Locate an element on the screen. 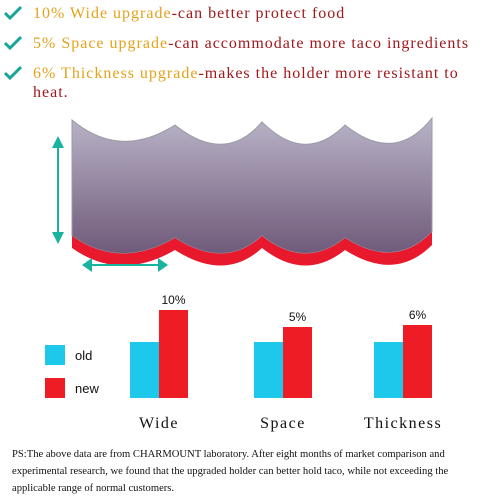 Image resolution: width=498 pixels, height=500 pixels. x-tick-label: Wide is located at coordinates (159, 423).